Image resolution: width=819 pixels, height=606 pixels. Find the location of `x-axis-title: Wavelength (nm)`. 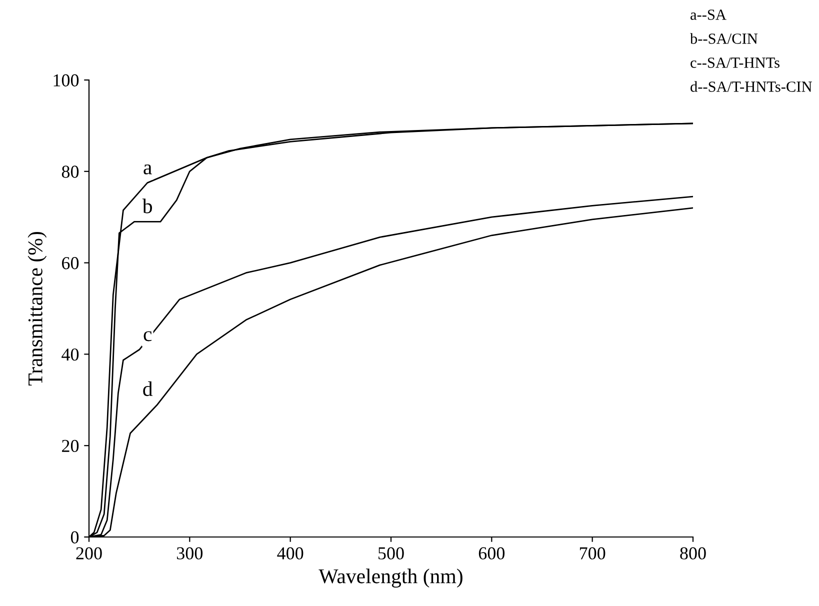

x-axis-title: Wavelength (nm) is located at coordinates (390, 578).